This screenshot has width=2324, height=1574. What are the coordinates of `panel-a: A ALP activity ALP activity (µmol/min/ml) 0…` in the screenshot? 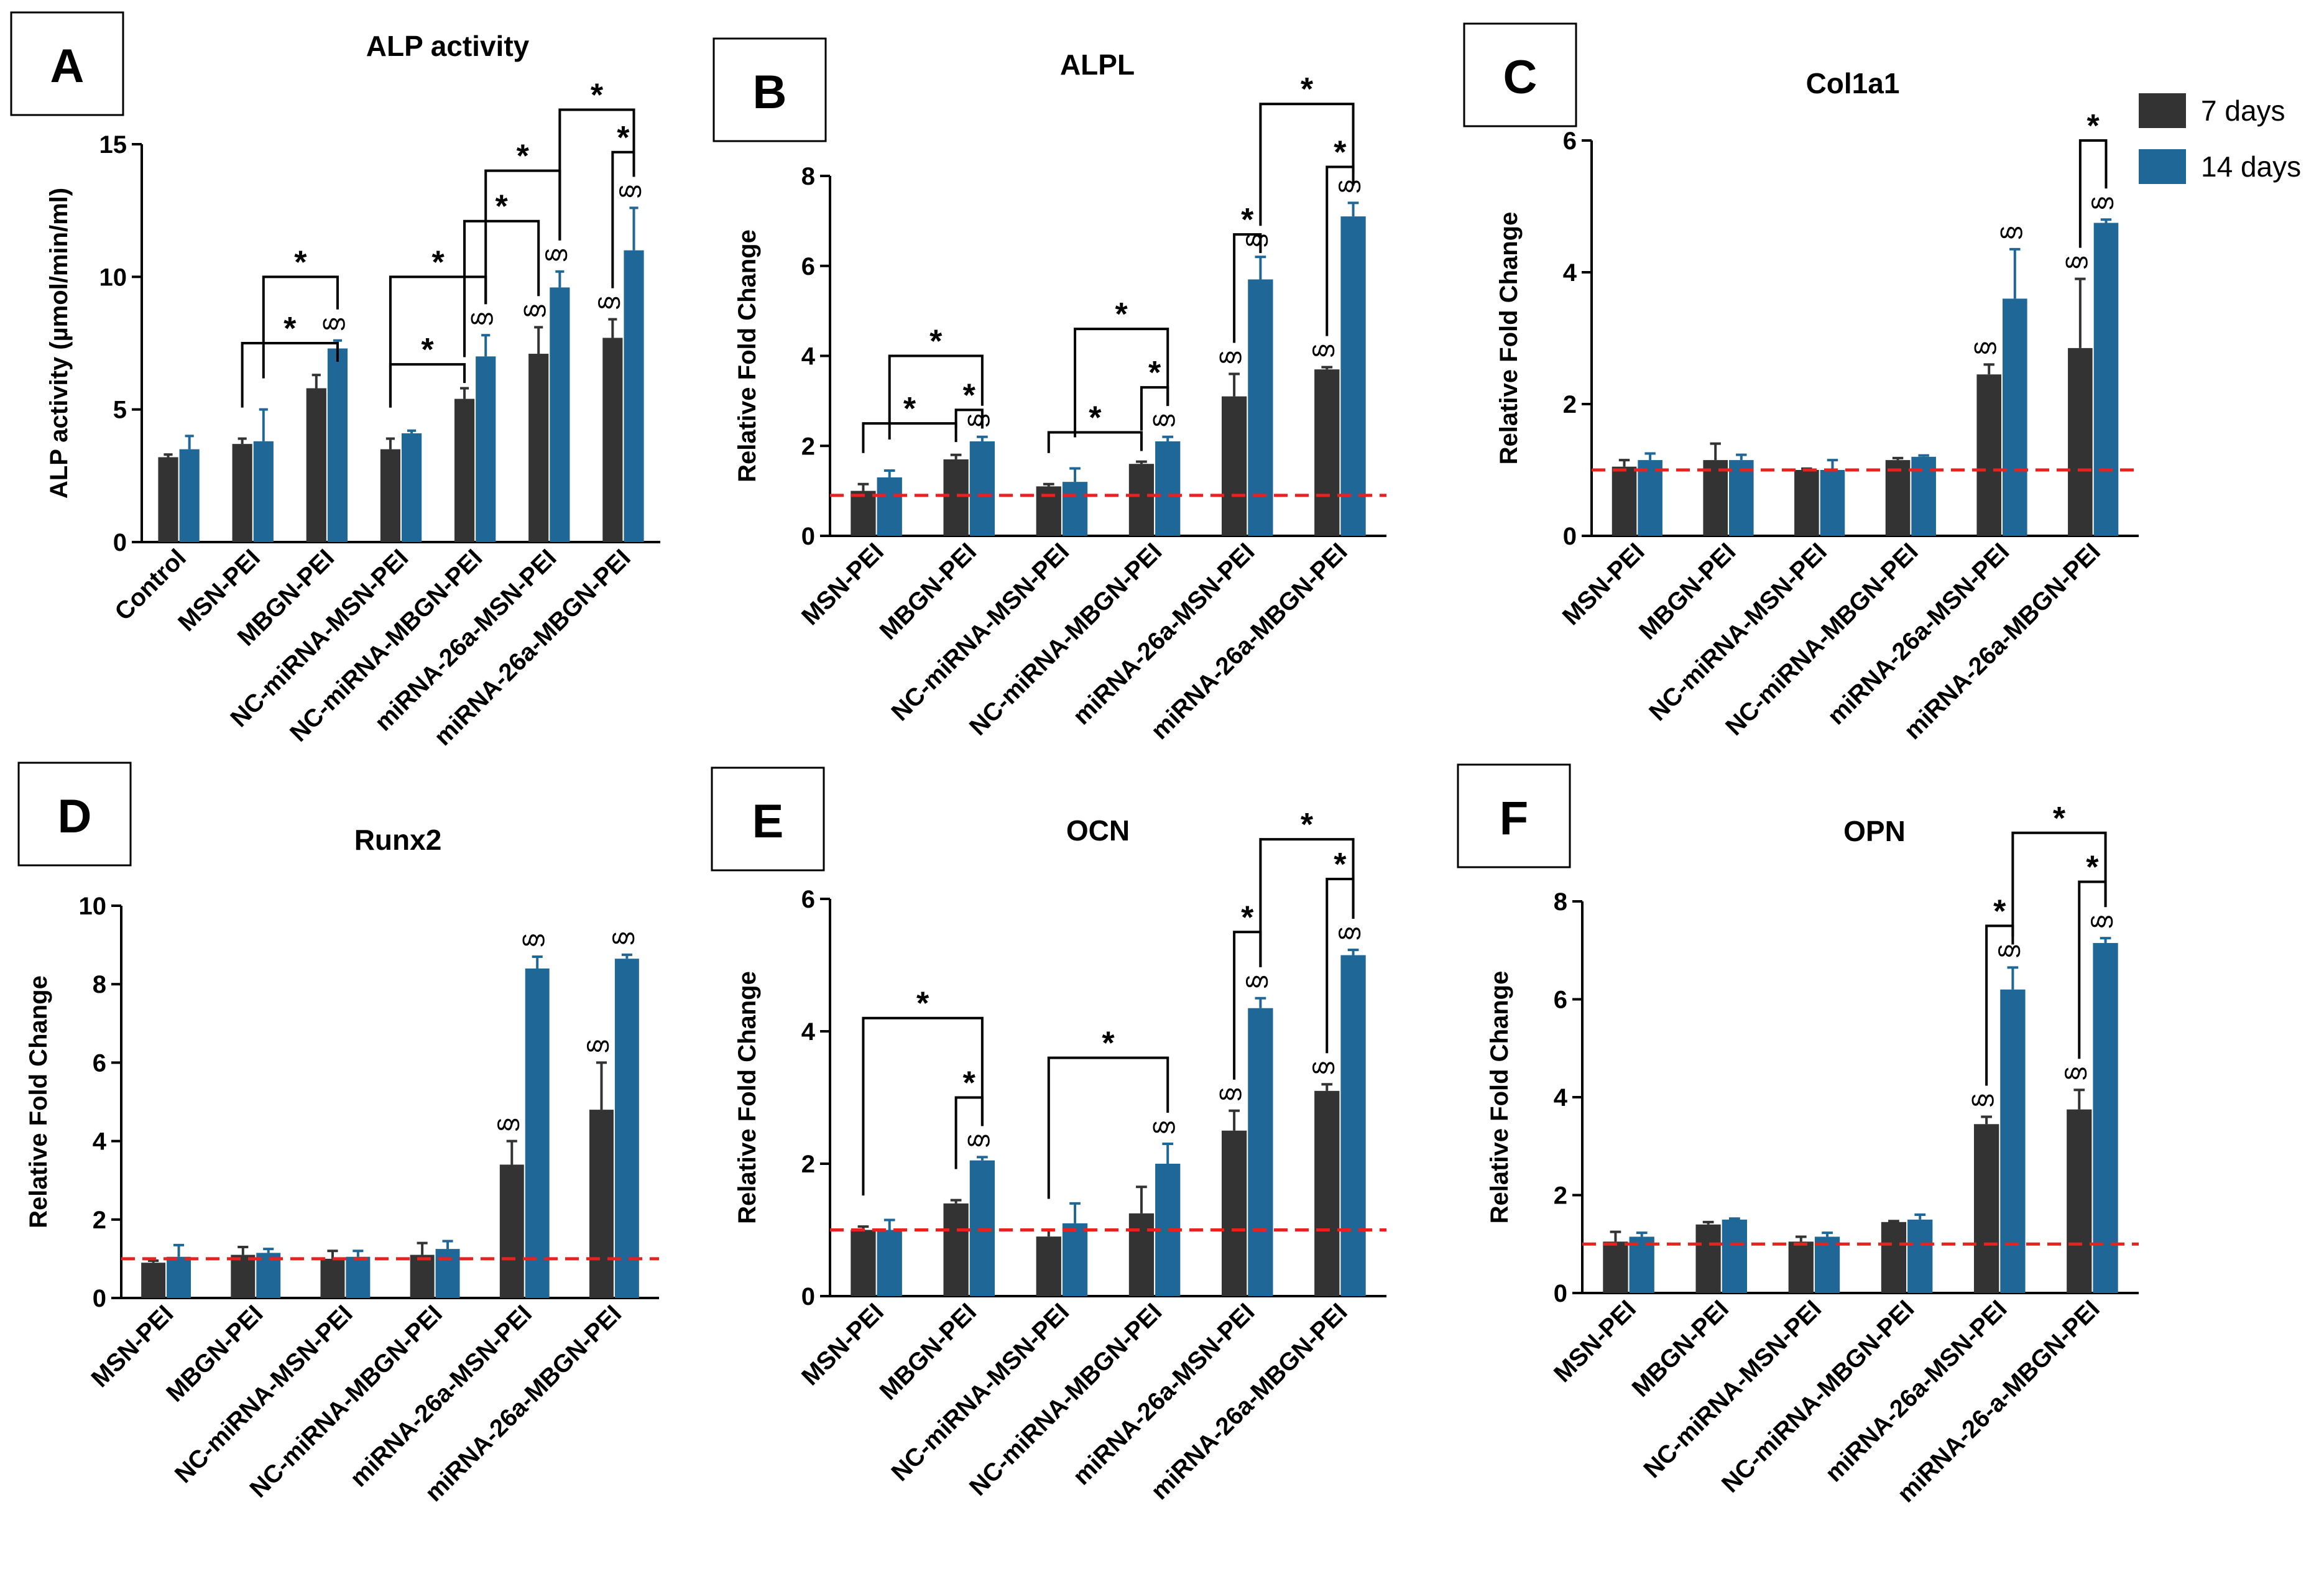 It's located at (335, 381).